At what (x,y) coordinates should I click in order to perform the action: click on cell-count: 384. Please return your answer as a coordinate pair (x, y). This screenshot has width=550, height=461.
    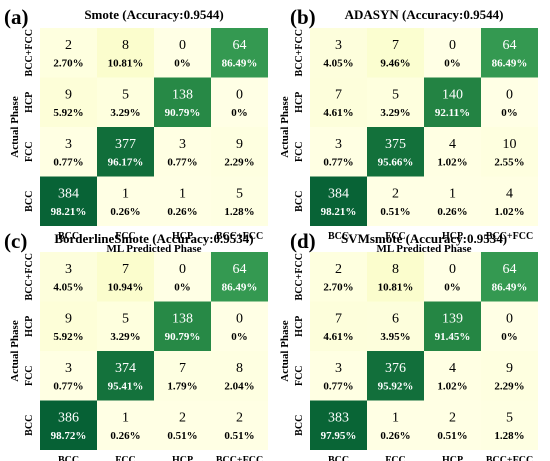
    Looking at the image, I should click on (338, 193).